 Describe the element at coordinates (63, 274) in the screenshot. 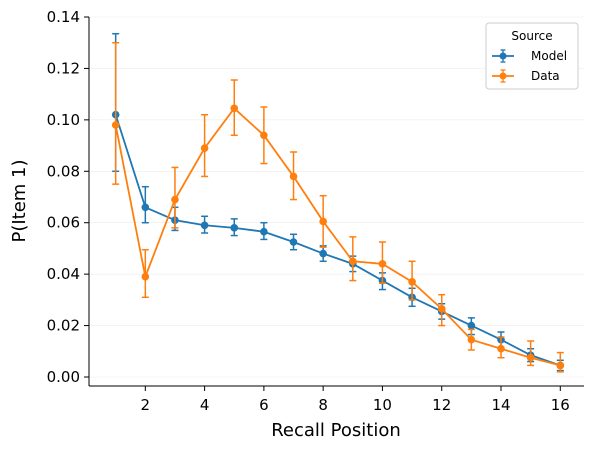

I see `y-tick-label: 0.04` at that location.